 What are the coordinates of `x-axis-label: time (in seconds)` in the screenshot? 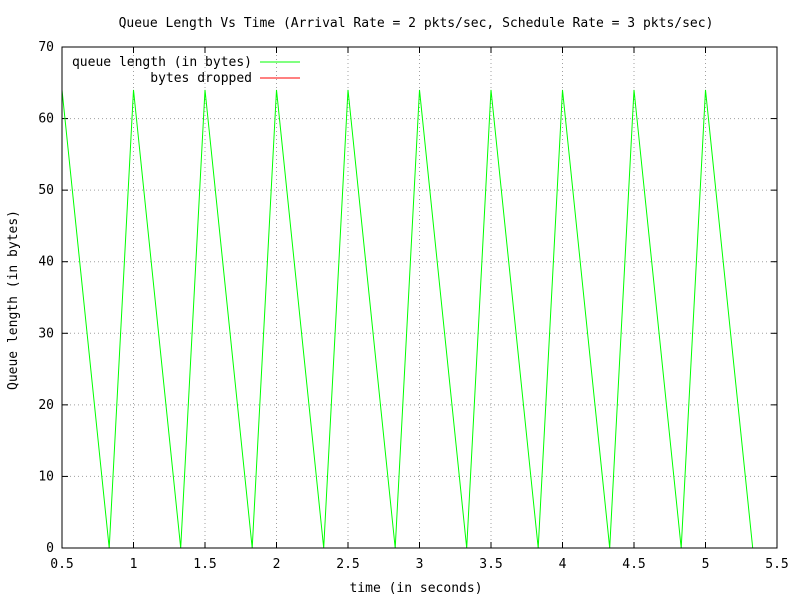 It's located at (415, 588).